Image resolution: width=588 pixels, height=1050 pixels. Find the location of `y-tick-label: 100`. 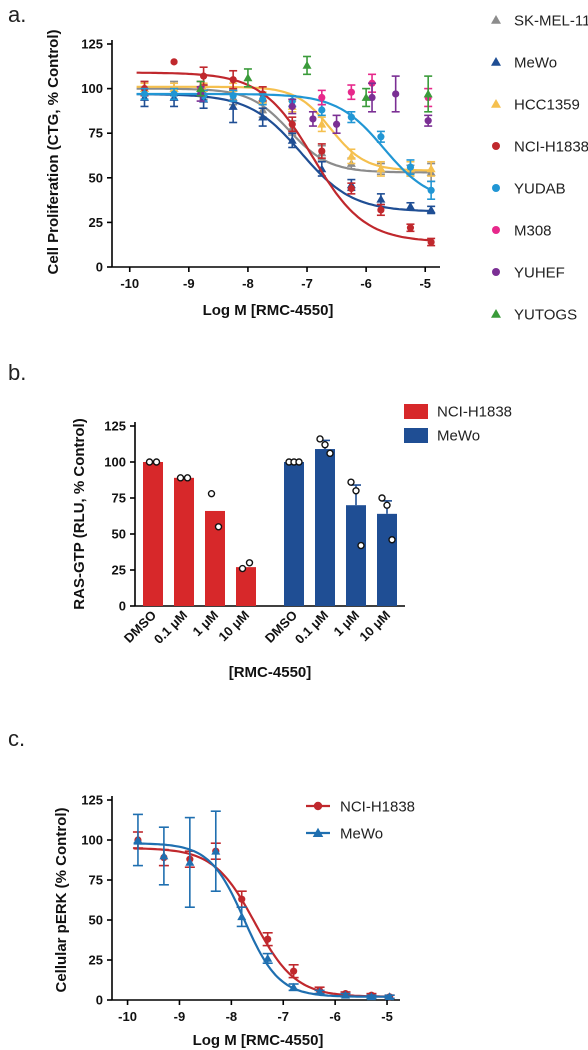

y-tick-label: 100 is located at coordinates (92, 840).